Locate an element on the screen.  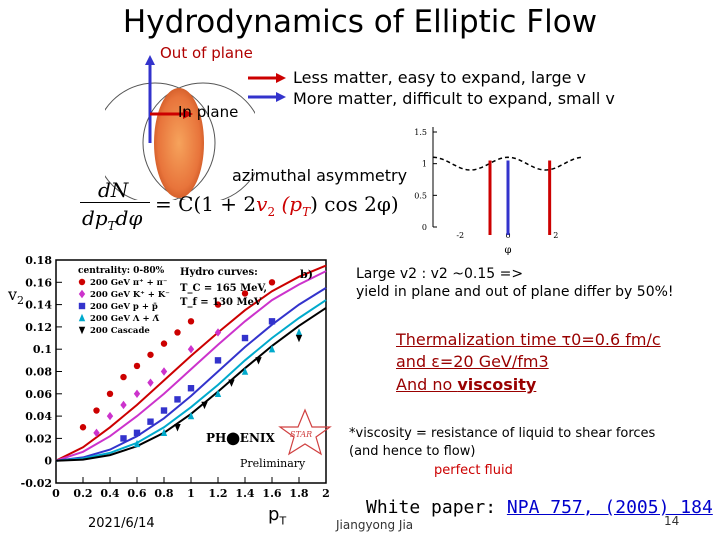
legend-arrows is located at coordinates (267, 87).